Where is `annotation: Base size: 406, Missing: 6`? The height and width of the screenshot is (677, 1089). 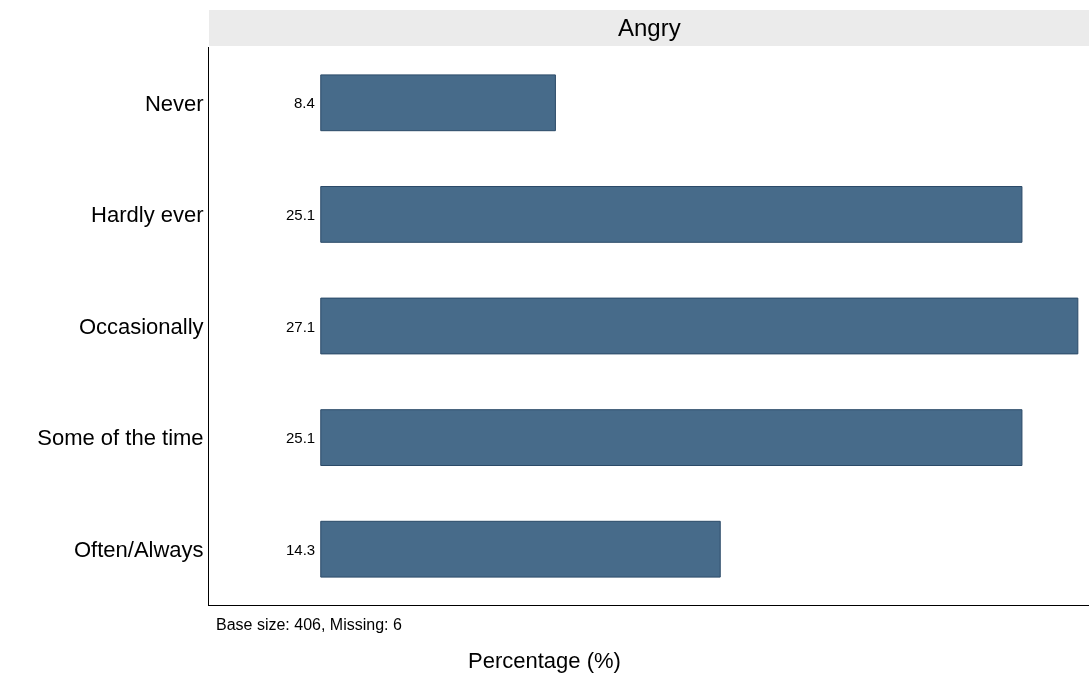 annotation: Base size: 406, Missing: 6 is located at coordinates (309, 624).